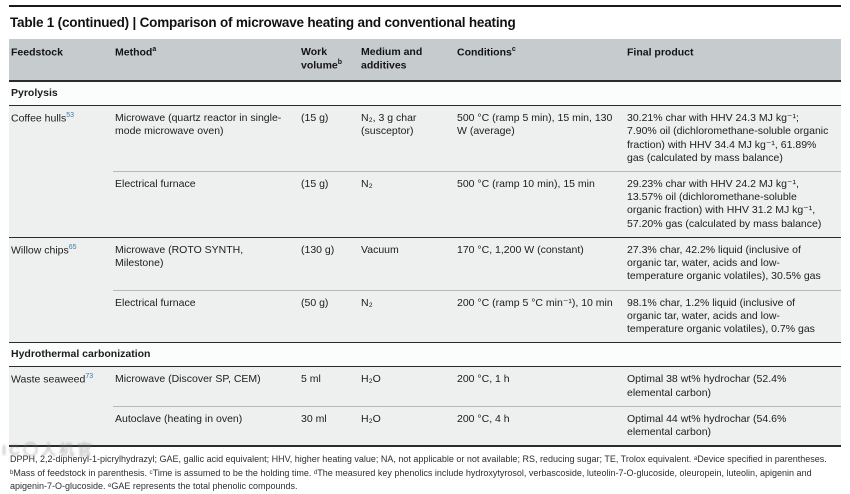  I want to click on feedstock-name: Waste seaweed, so click(48, 379).